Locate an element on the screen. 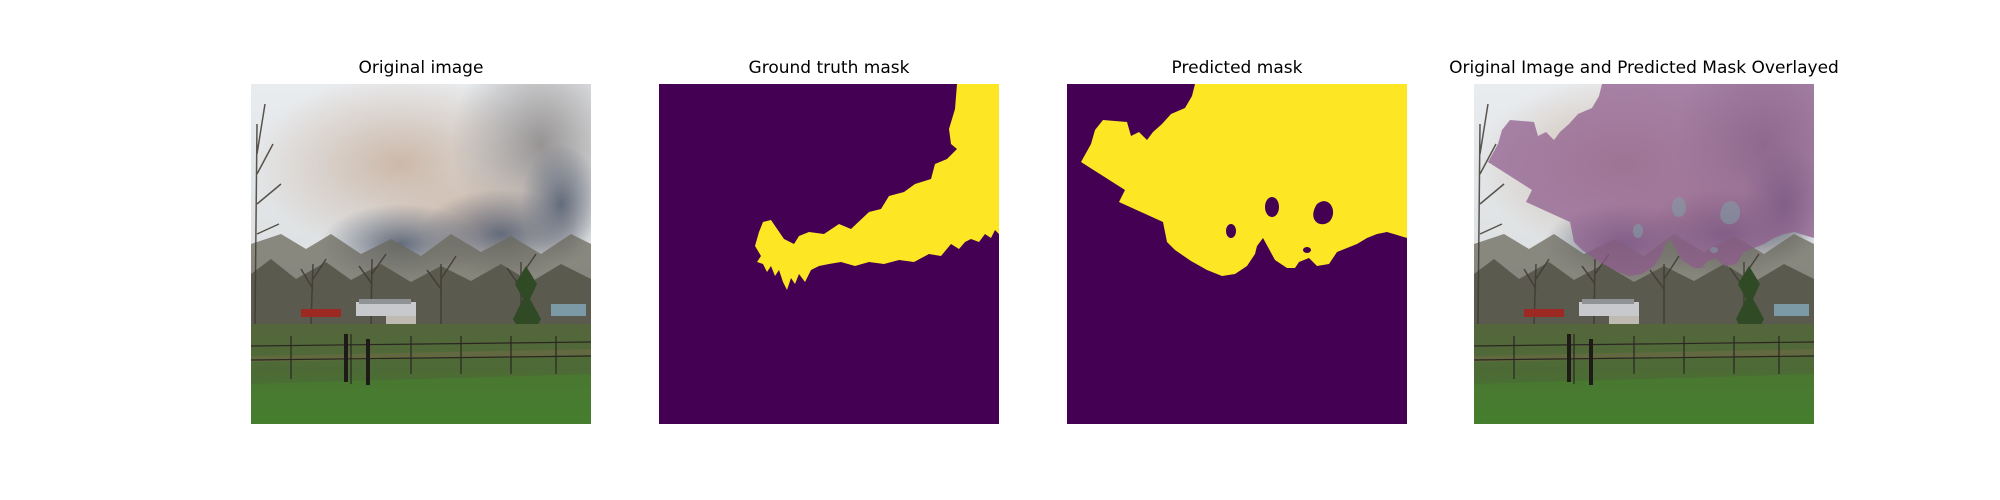  original-image is located at coordinates (421, 254).